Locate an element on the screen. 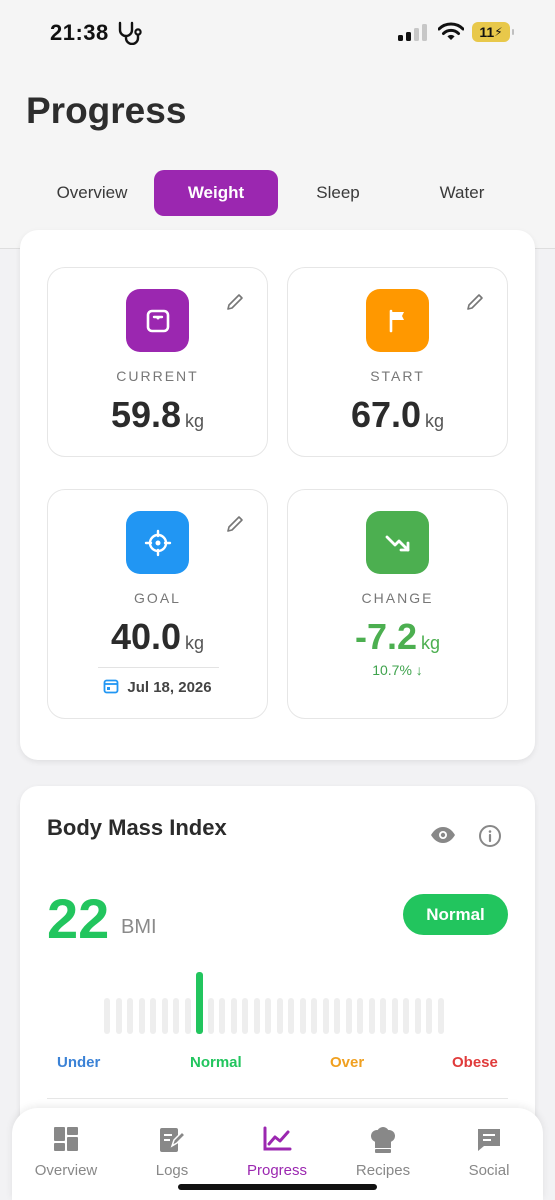 The width and height of the screenshot is (555, 1200). info-icon is located at coordinates (490, 838).